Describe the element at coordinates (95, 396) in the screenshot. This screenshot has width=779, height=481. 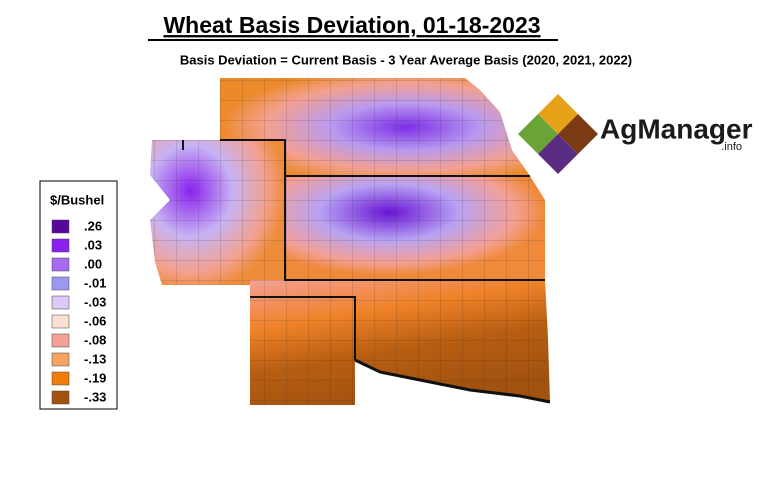
I see `legend-label: -.33` at that location.